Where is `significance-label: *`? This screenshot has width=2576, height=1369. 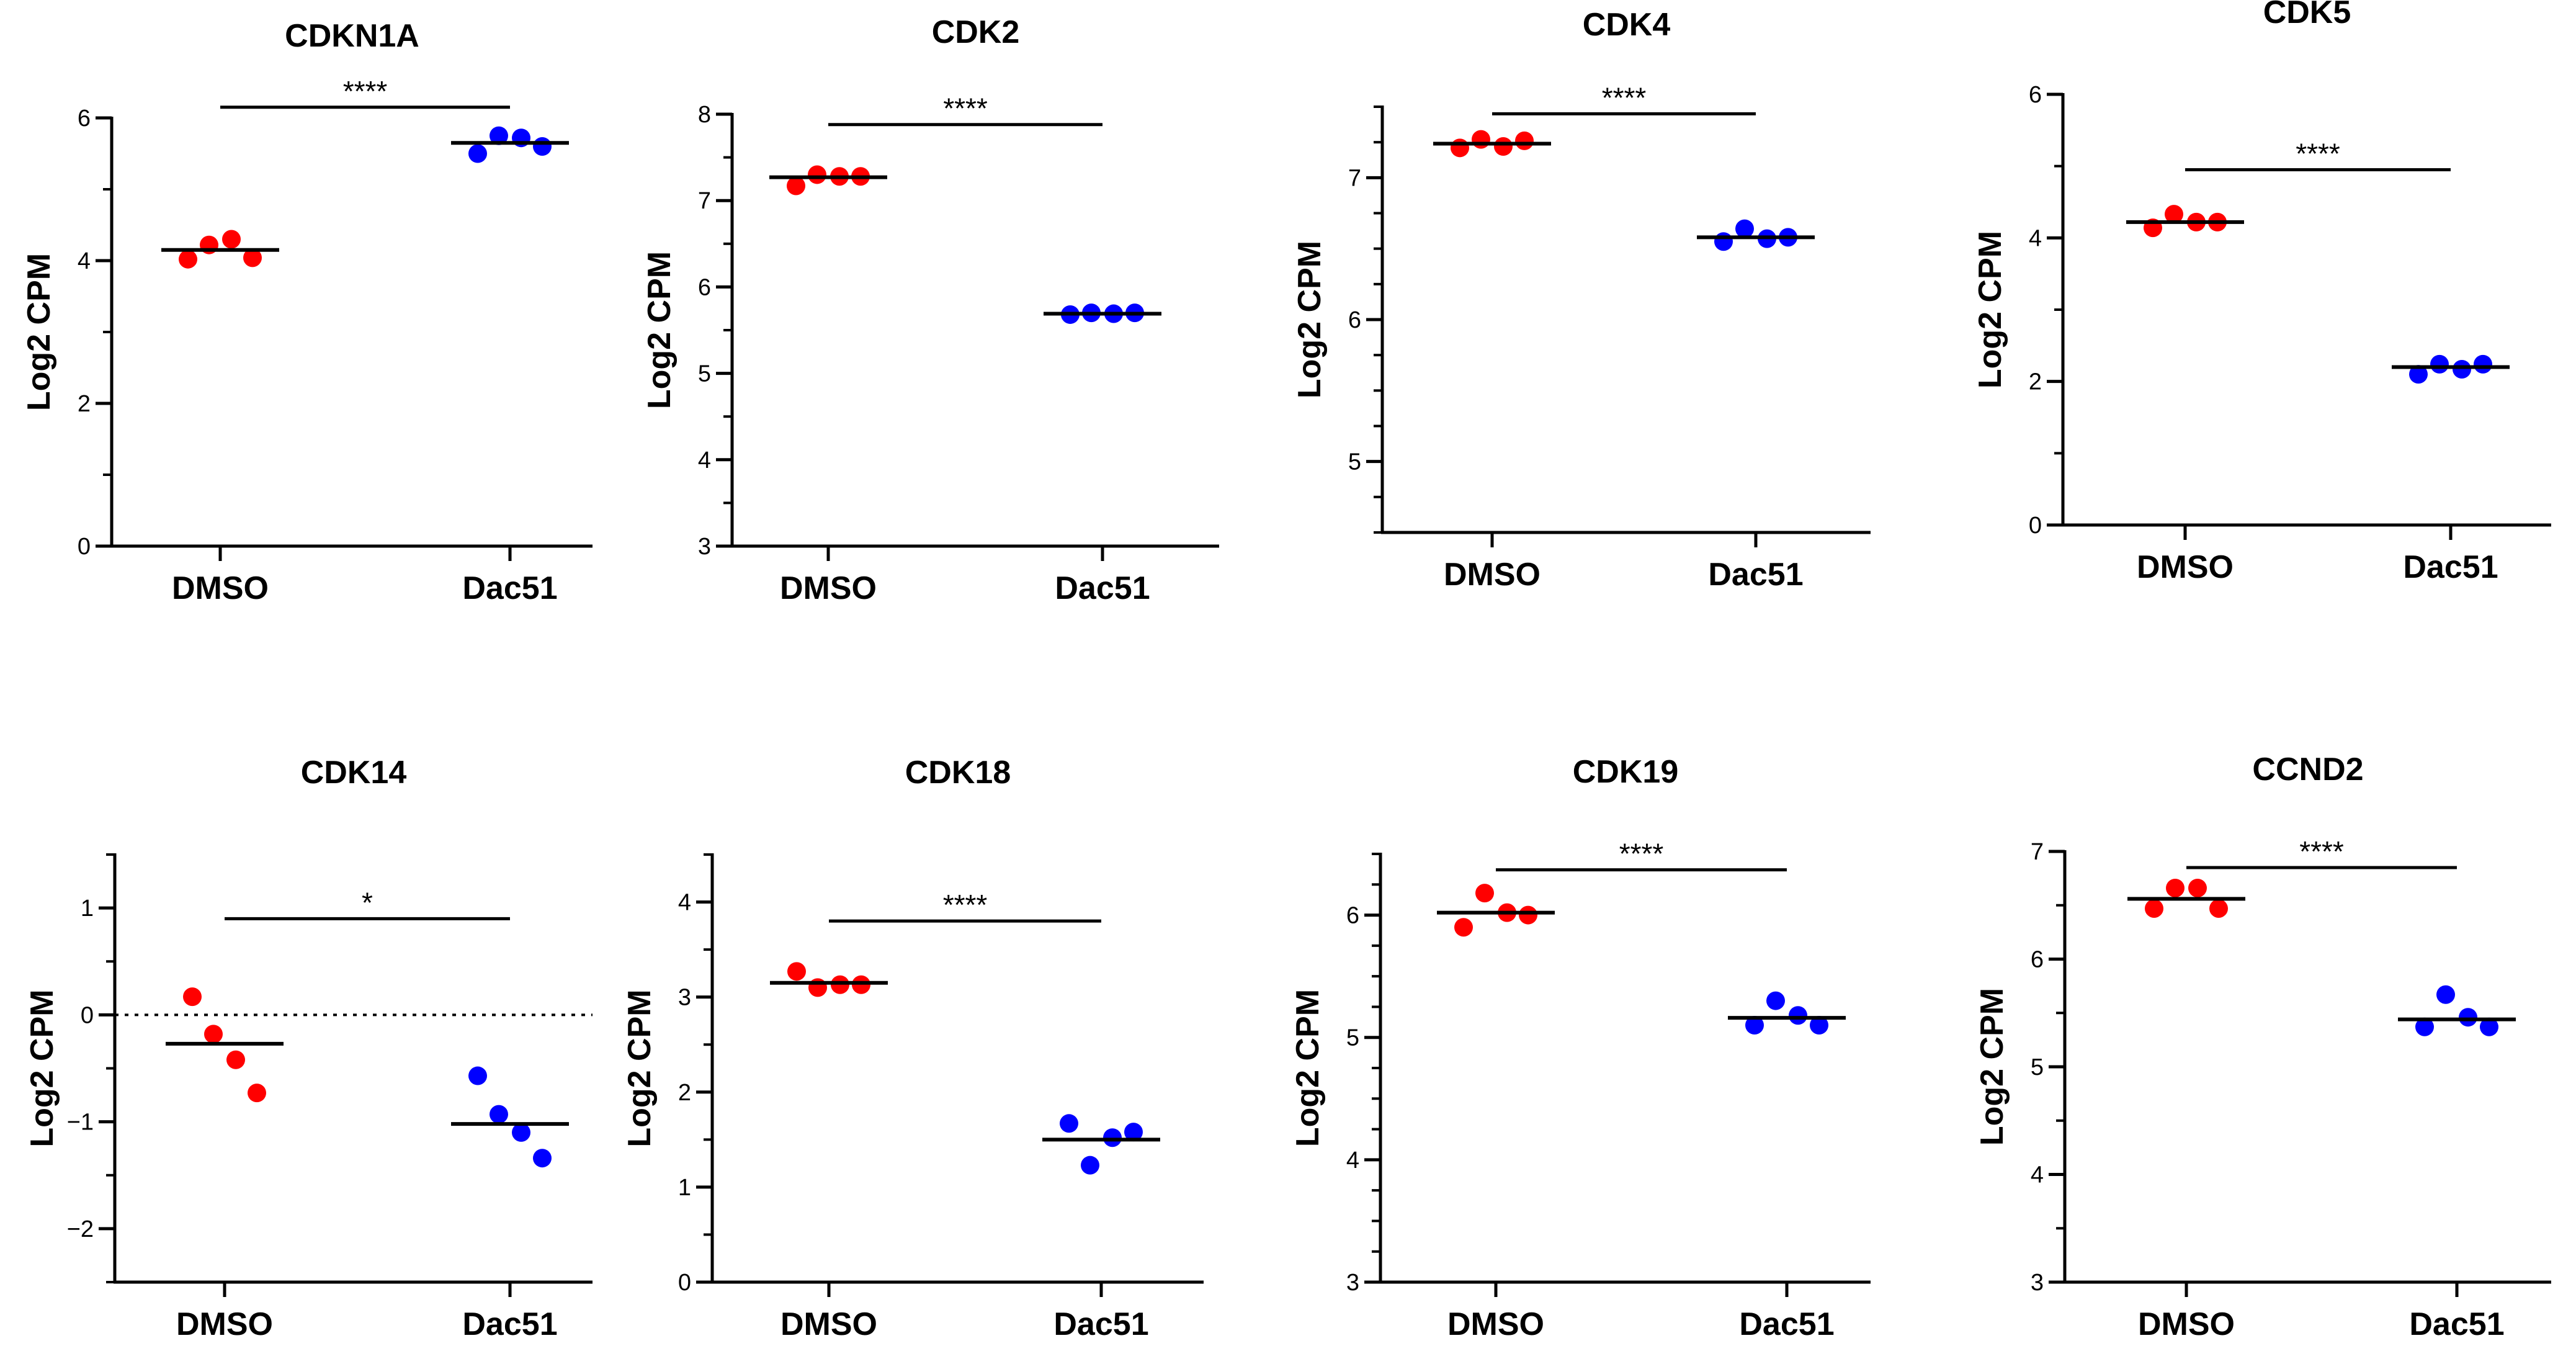 significance-label: * is located at coordinates (367, 902).